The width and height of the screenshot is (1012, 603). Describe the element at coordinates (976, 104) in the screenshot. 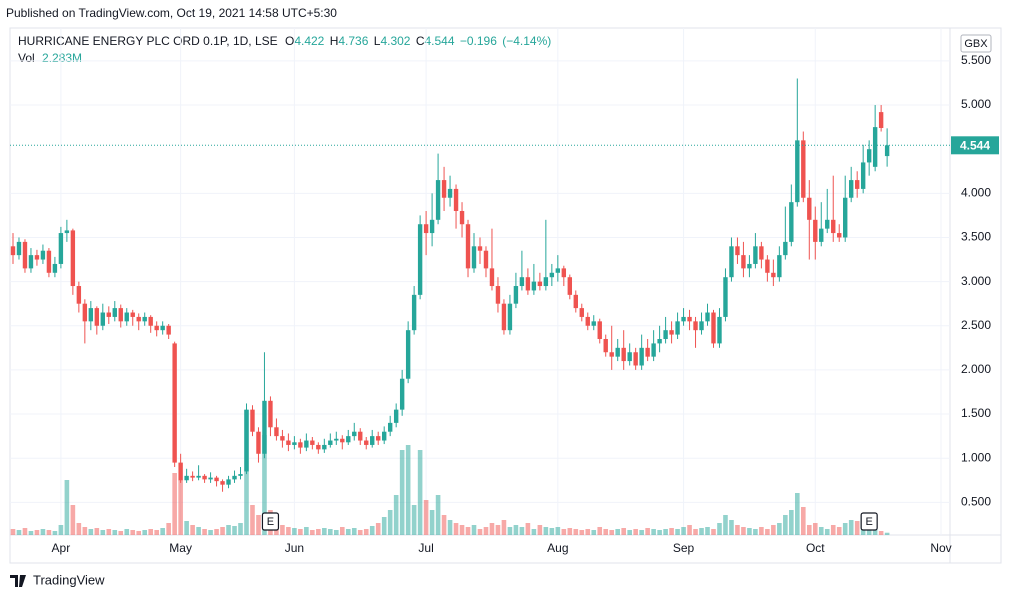

I see `y-tick-label: 5.000` at that location.